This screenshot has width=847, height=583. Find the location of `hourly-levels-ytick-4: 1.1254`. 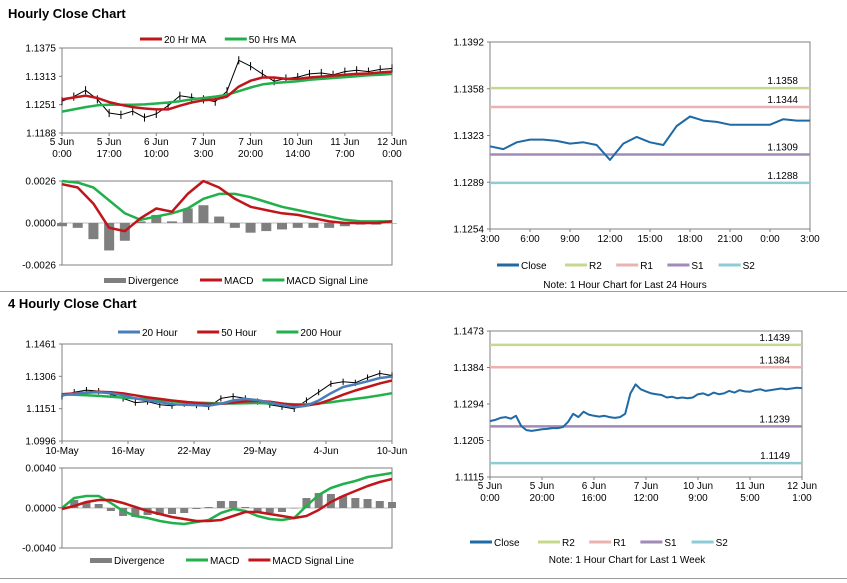

hourly-levels-ytick-4: 1.1254 is located at coordinates (468, 230).